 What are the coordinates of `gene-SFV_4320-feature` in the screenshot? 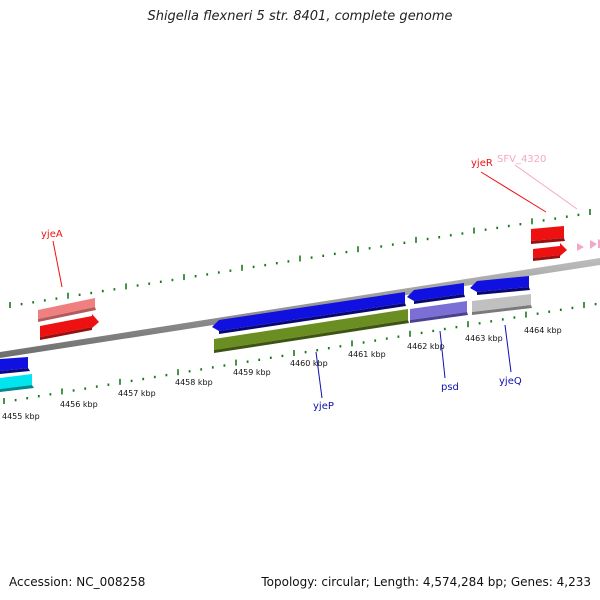 It's located at (588, 245).